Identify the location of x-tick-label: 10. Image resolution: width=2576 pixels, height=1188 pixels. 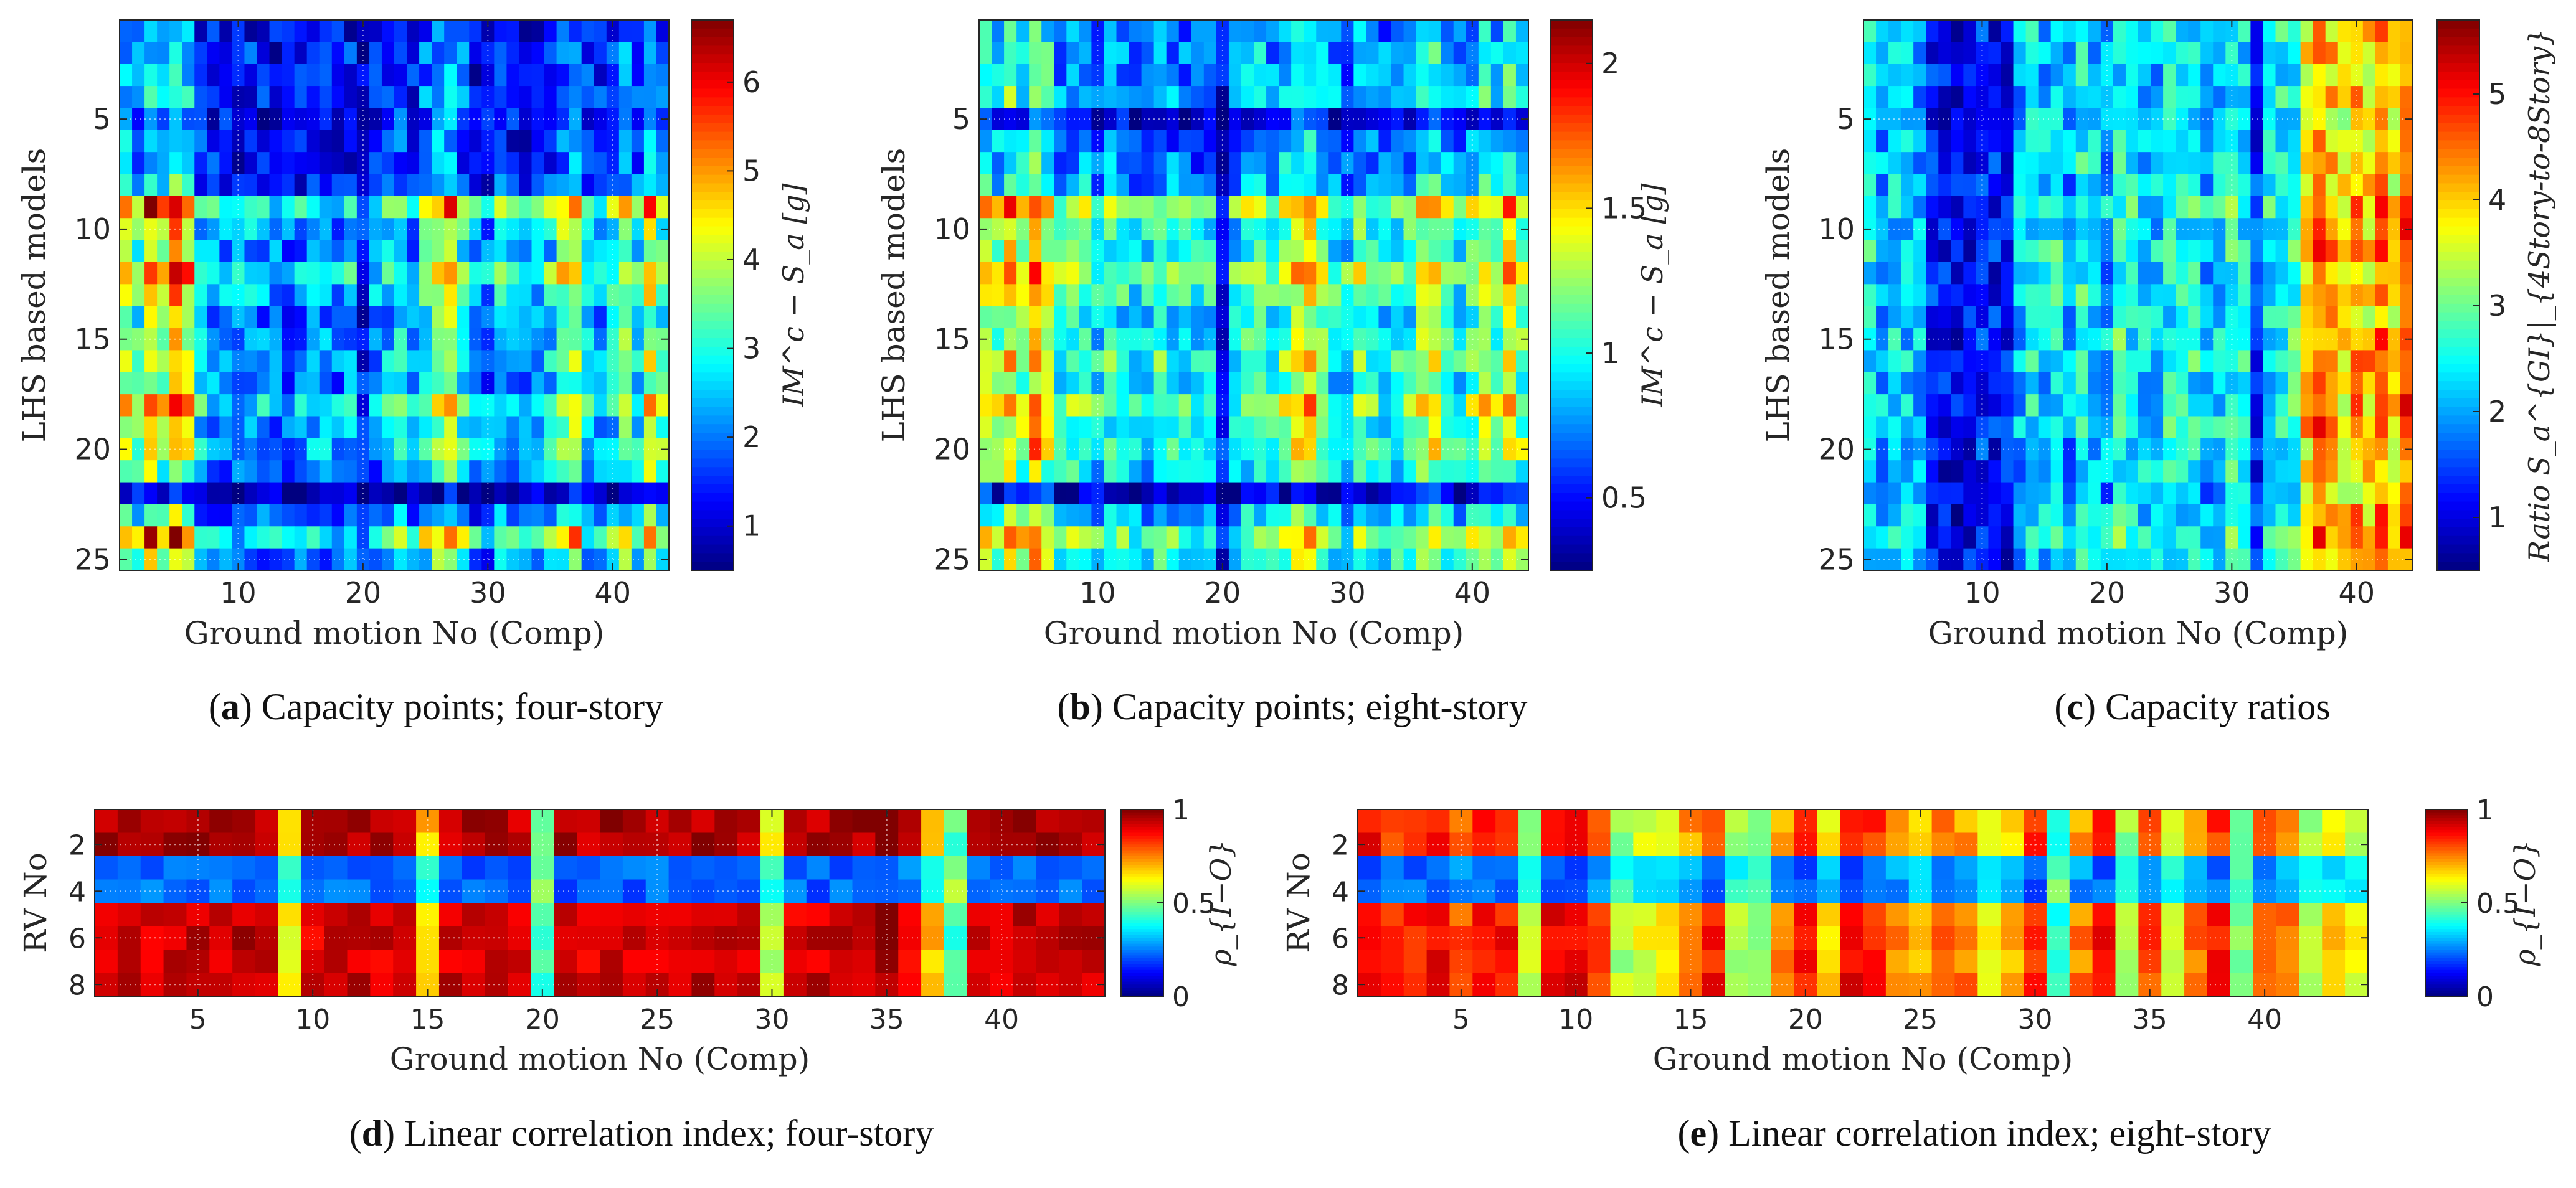
(1576, 1019).